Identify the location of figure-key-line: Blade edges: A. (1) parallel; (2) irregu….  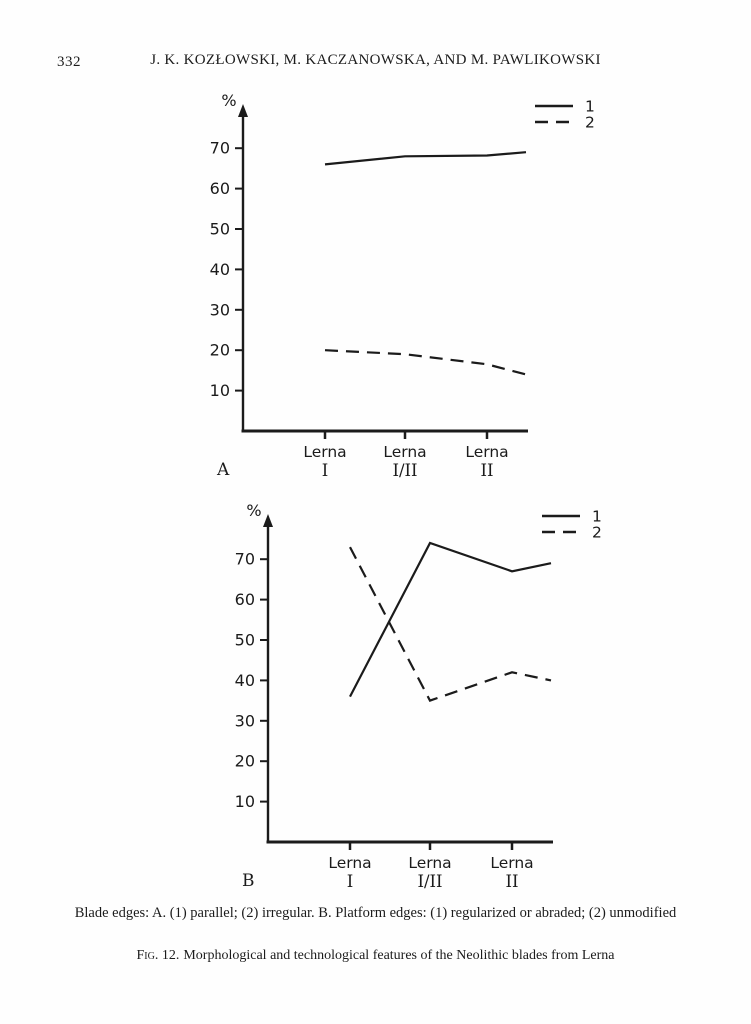
(375, 913).